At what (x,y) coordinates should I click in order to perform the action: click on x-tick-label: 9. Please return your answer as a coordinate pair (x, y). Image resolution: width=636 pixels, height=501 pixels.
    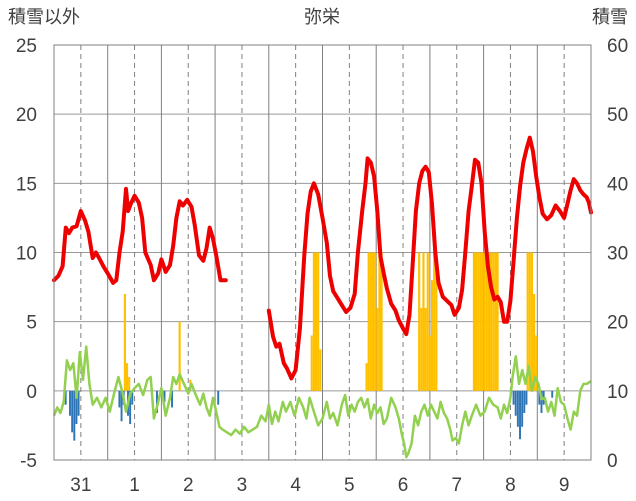
    Looking at the image, I should click on (564, 485).